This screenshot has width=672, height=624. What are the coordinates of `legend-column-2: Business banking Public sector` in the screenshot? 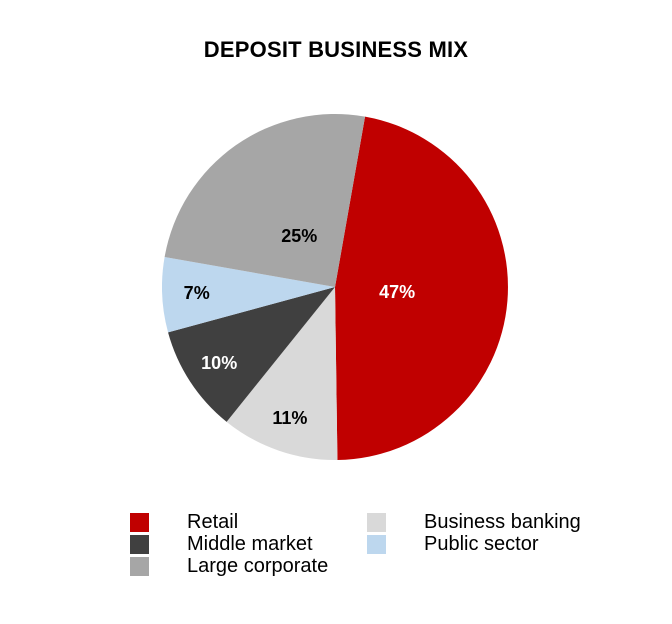 It's located at (474, 533).